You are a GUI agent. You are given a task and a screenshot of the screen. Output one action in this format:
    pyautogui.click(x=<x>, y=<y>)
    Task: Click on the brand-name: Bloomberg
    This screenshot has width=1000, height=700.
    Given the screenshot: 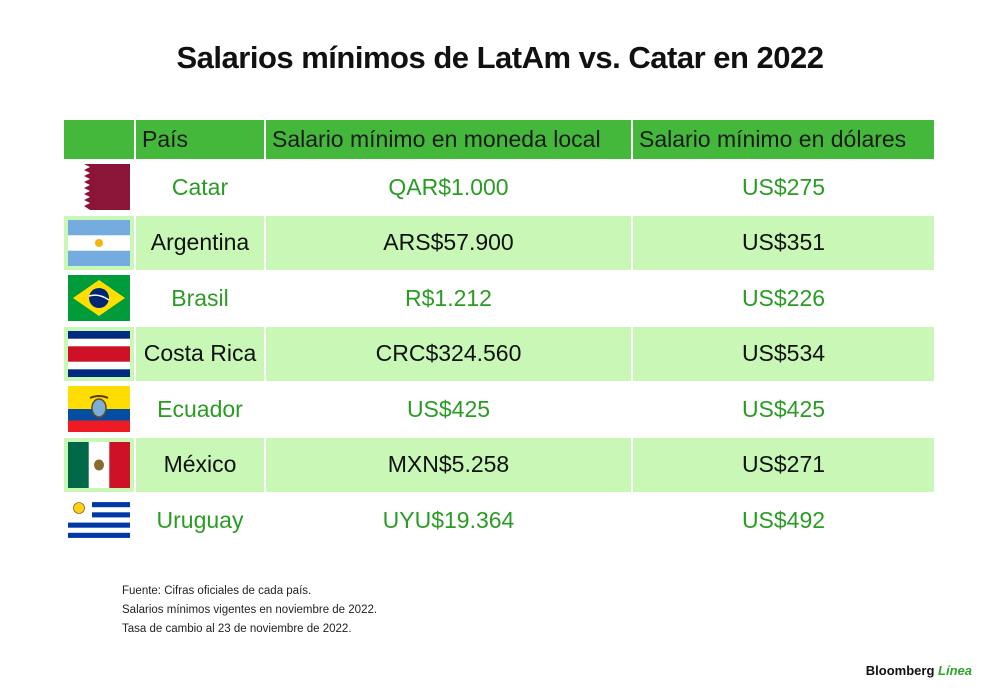 What is the action you would take?
    pyautogui.click(x=900, y=670)
    